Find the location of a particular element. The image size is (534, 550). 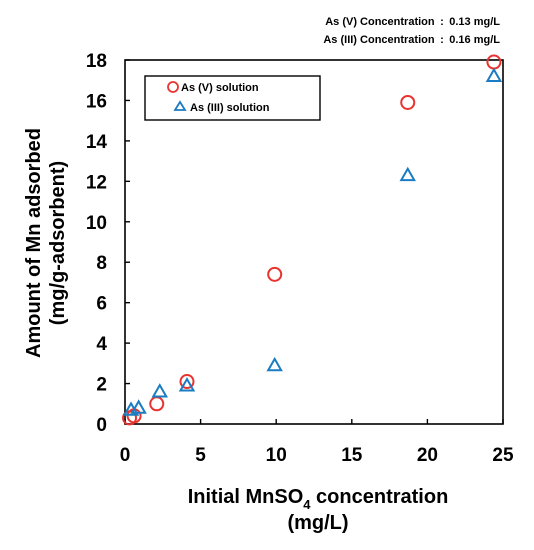

x-tick-label: 10 is located at coordinates (276, 455).